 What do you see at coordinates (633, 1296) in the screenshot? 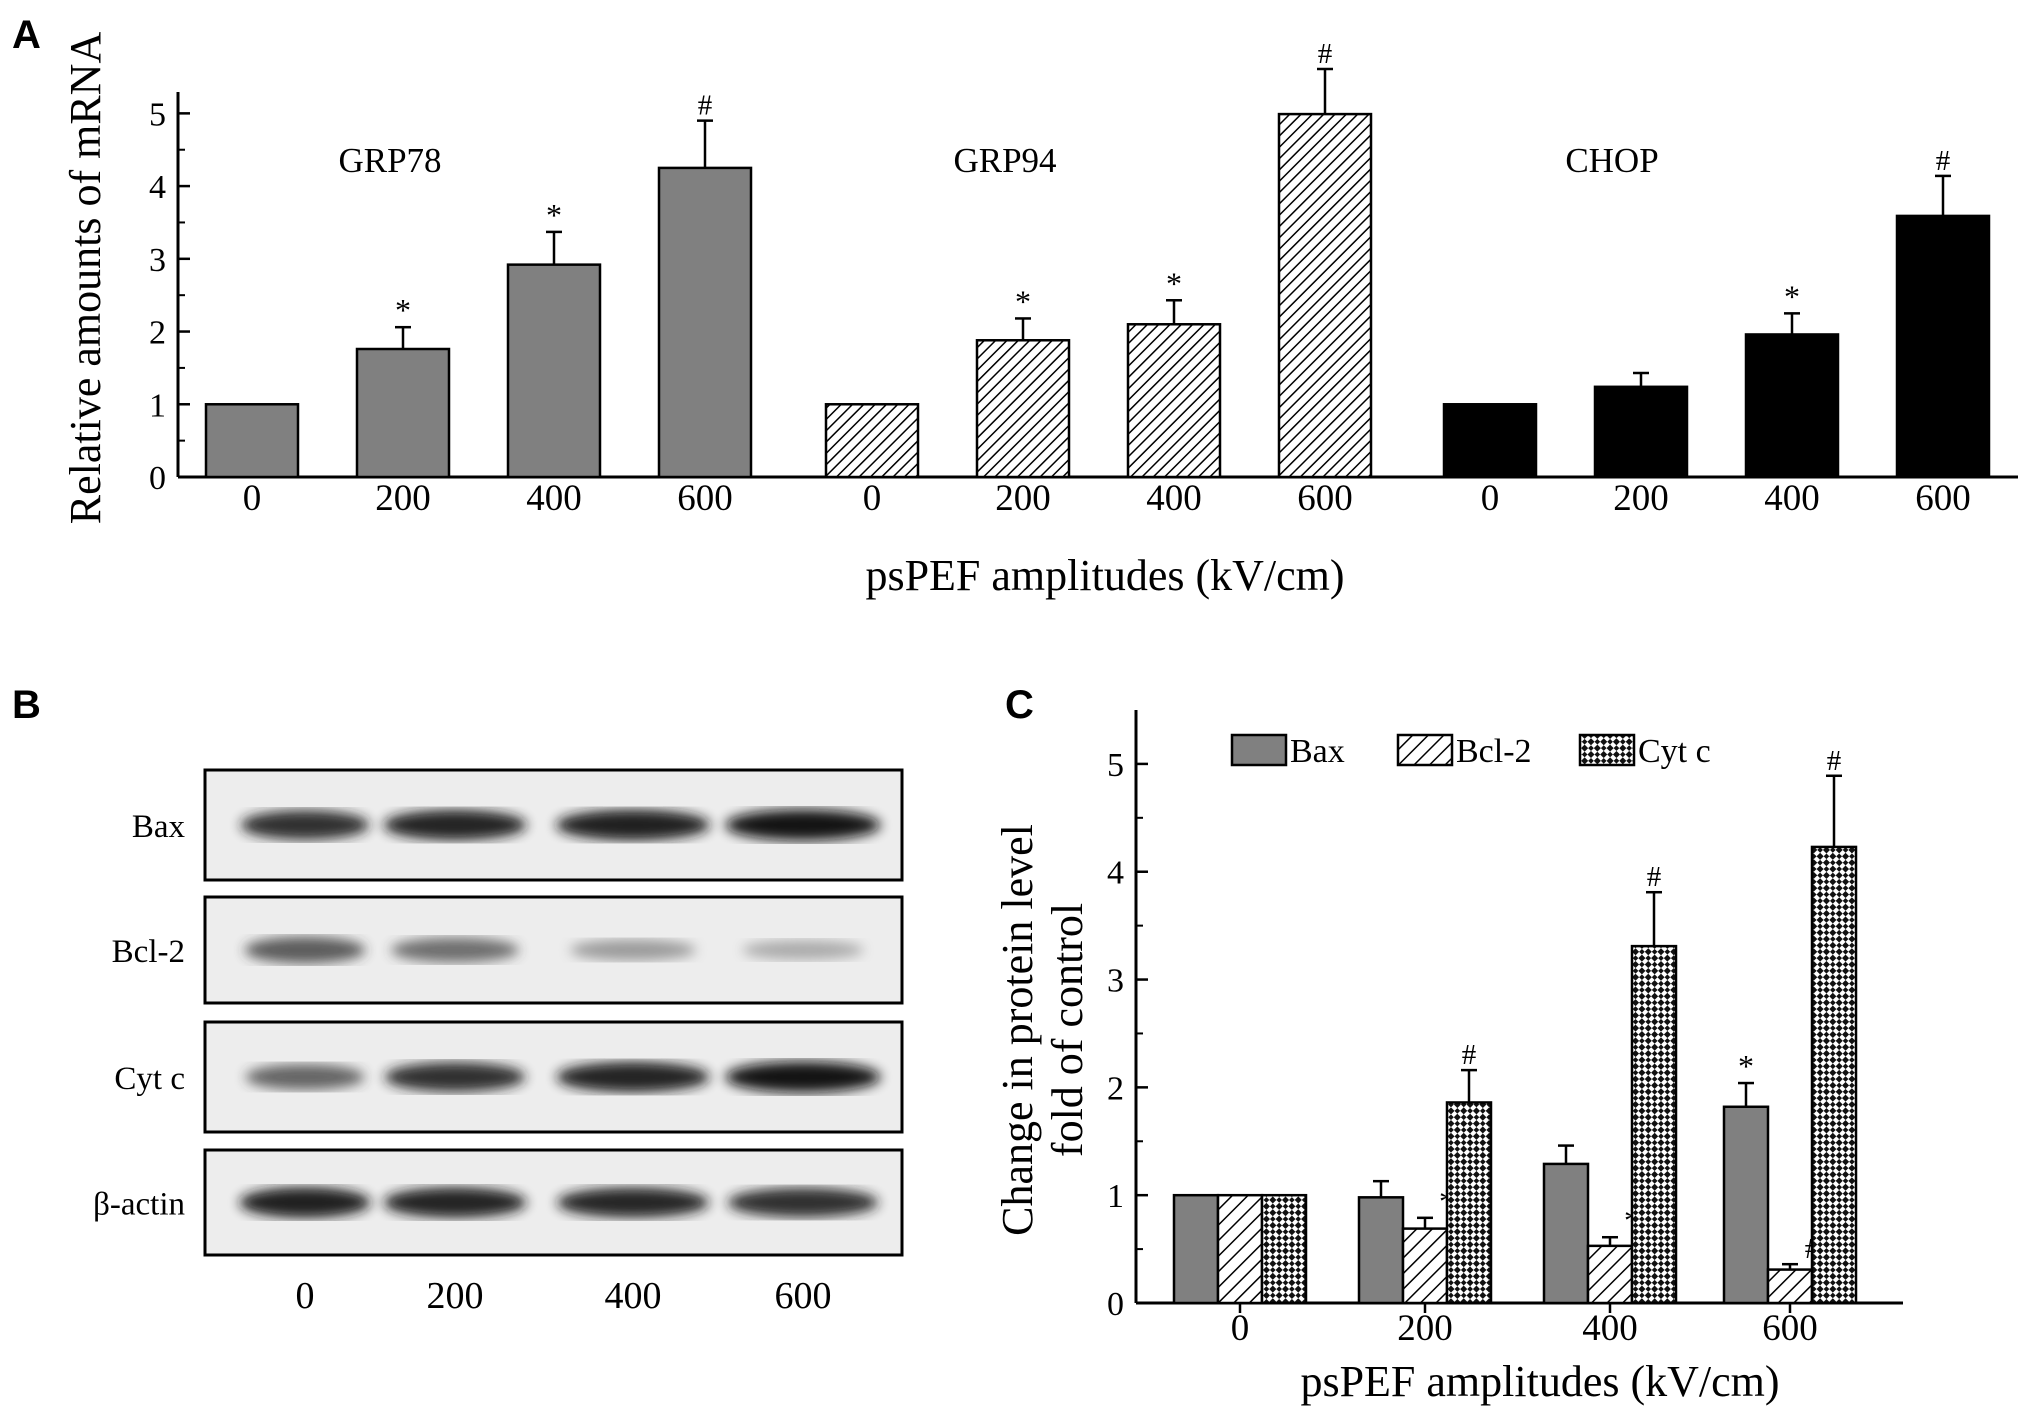
I see `blot-lane-label: 400` at bounding box center [633, 1296].